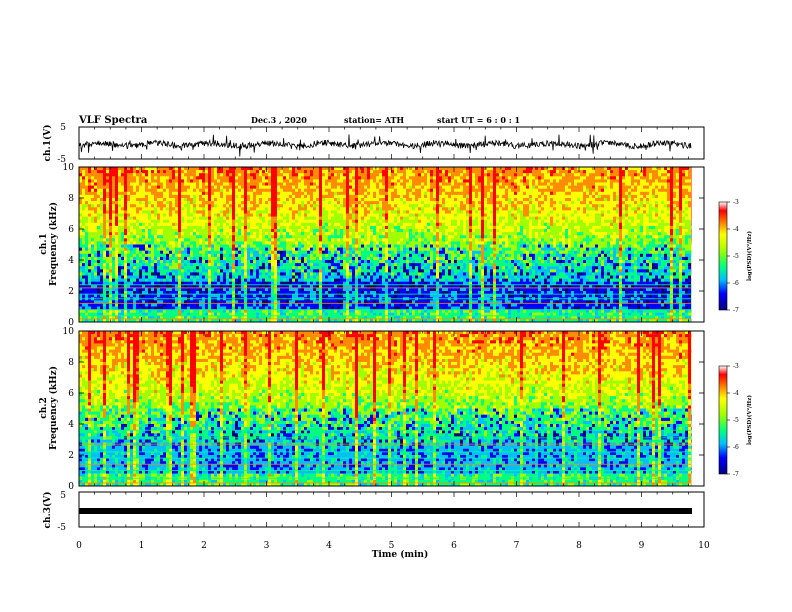  Describe the element at coordinates (47, 510) in the screenshot. I see `ch3-waveform-ylabel: ch.3(V)` at that location.